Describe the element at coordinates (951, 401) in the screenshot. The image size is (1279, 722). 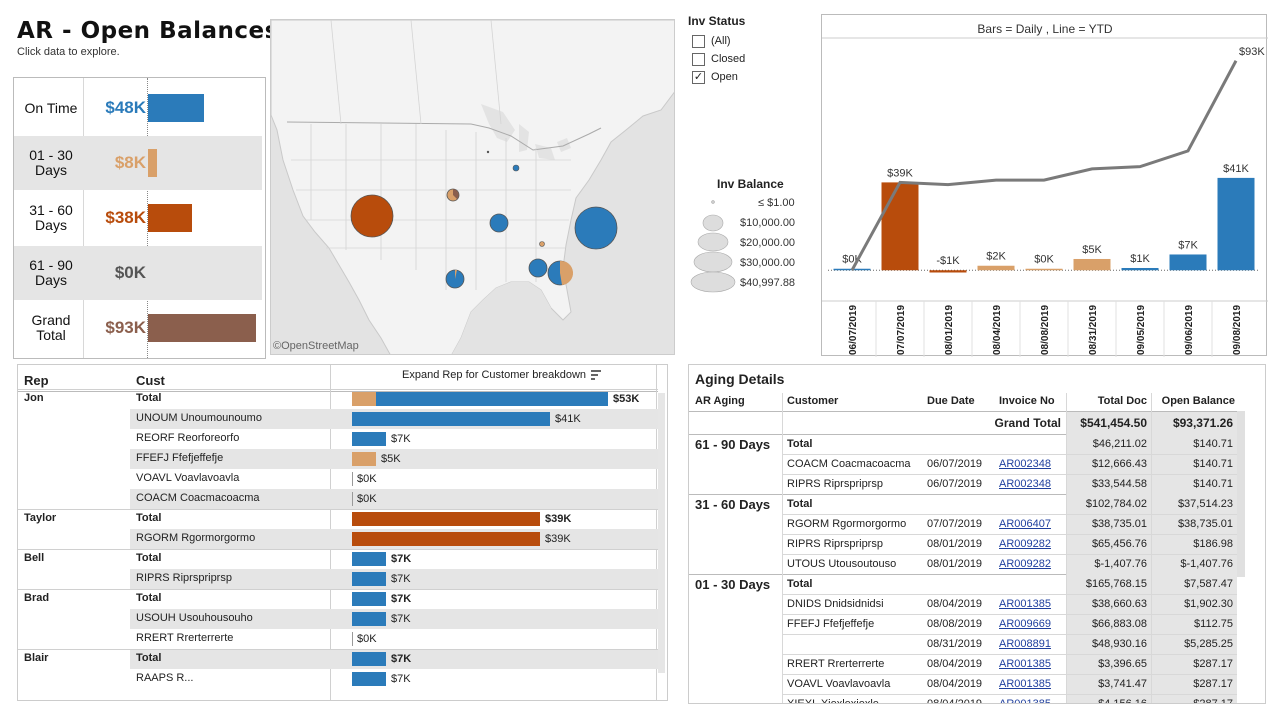
I see `details-column-header: Due Date` at that location.